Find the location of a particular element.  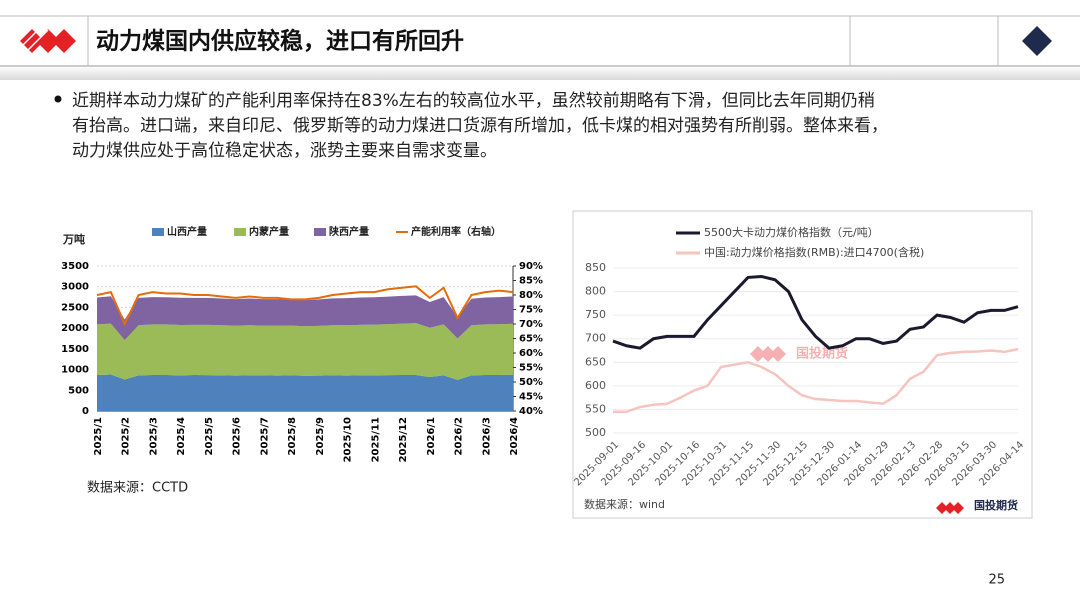

y2-tick-label: 55% is located at coordinates (531, 368).